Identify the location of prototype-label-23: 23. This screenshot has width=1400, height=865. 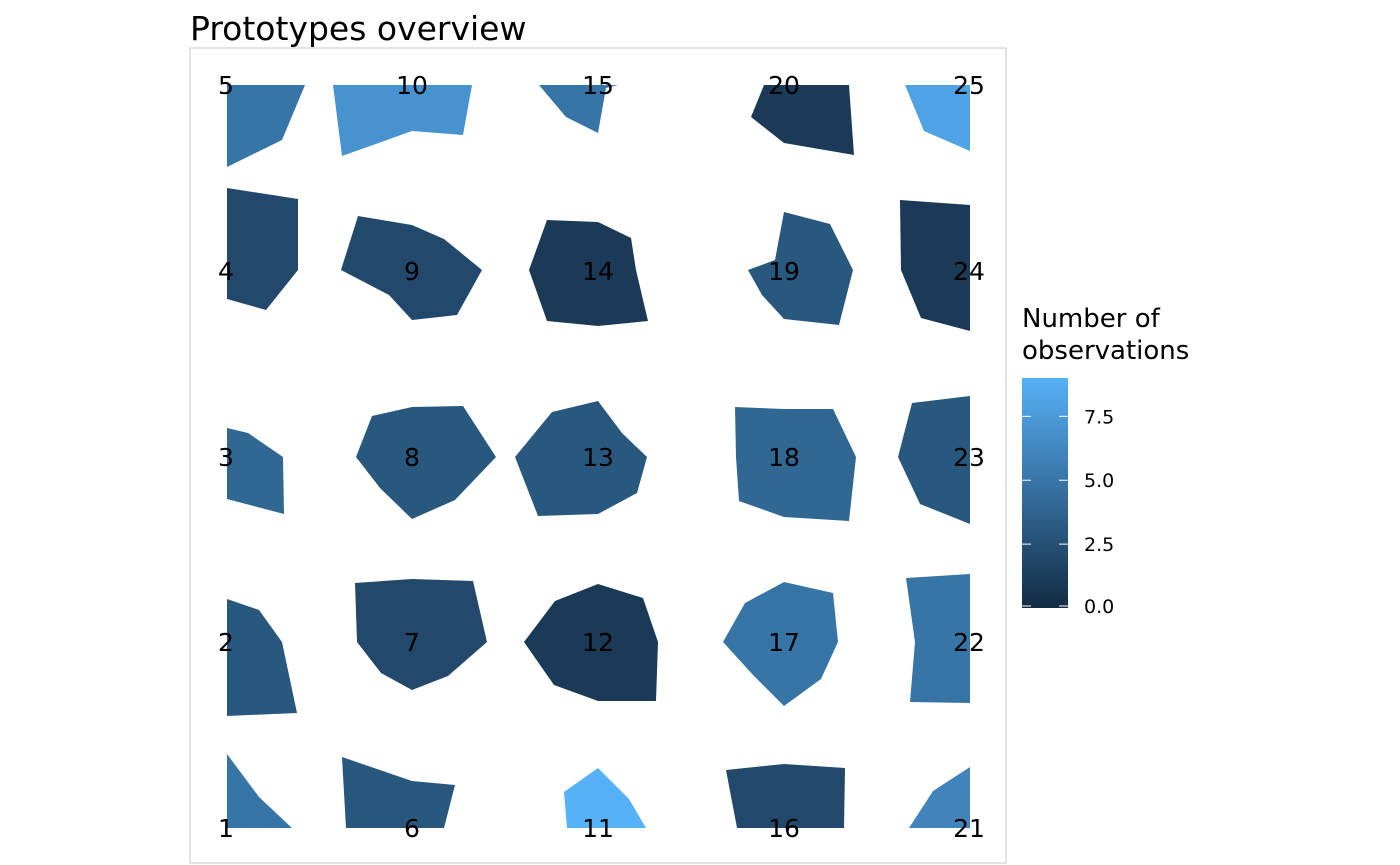
(969, 457).